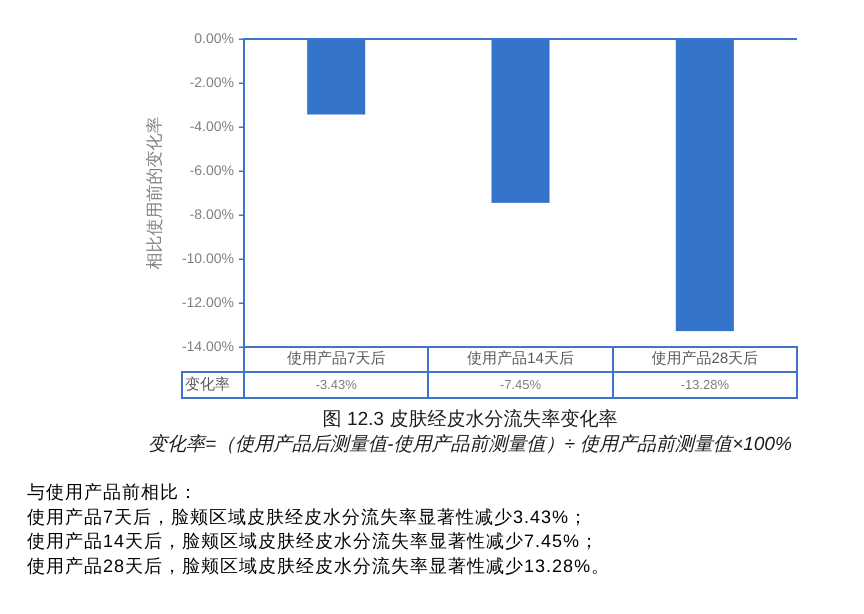 The width and height of the screenshot is (864, 614). I want to click on y-tick-label: -12.00%, so click(208, 302).